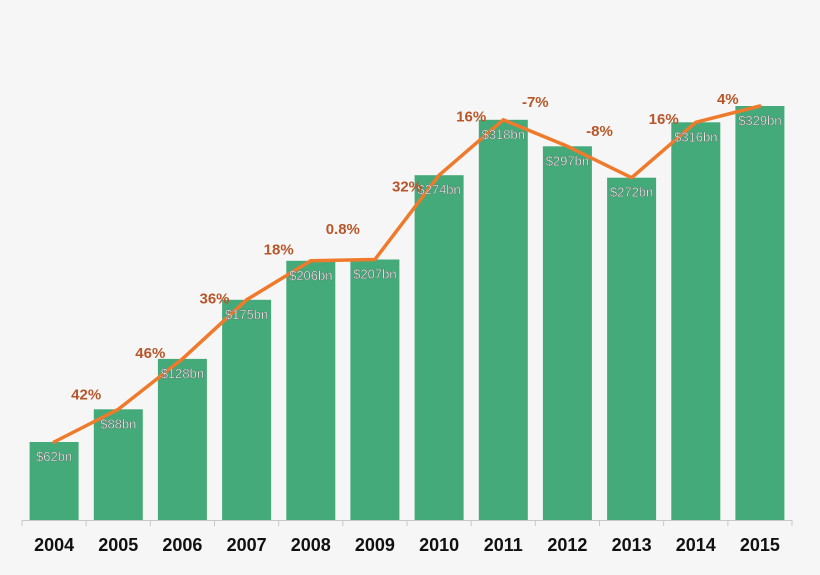  Describe the element at coordinates (182, 545) in the screenshot. I see `x-tick-label-2006: 2006` at that location.